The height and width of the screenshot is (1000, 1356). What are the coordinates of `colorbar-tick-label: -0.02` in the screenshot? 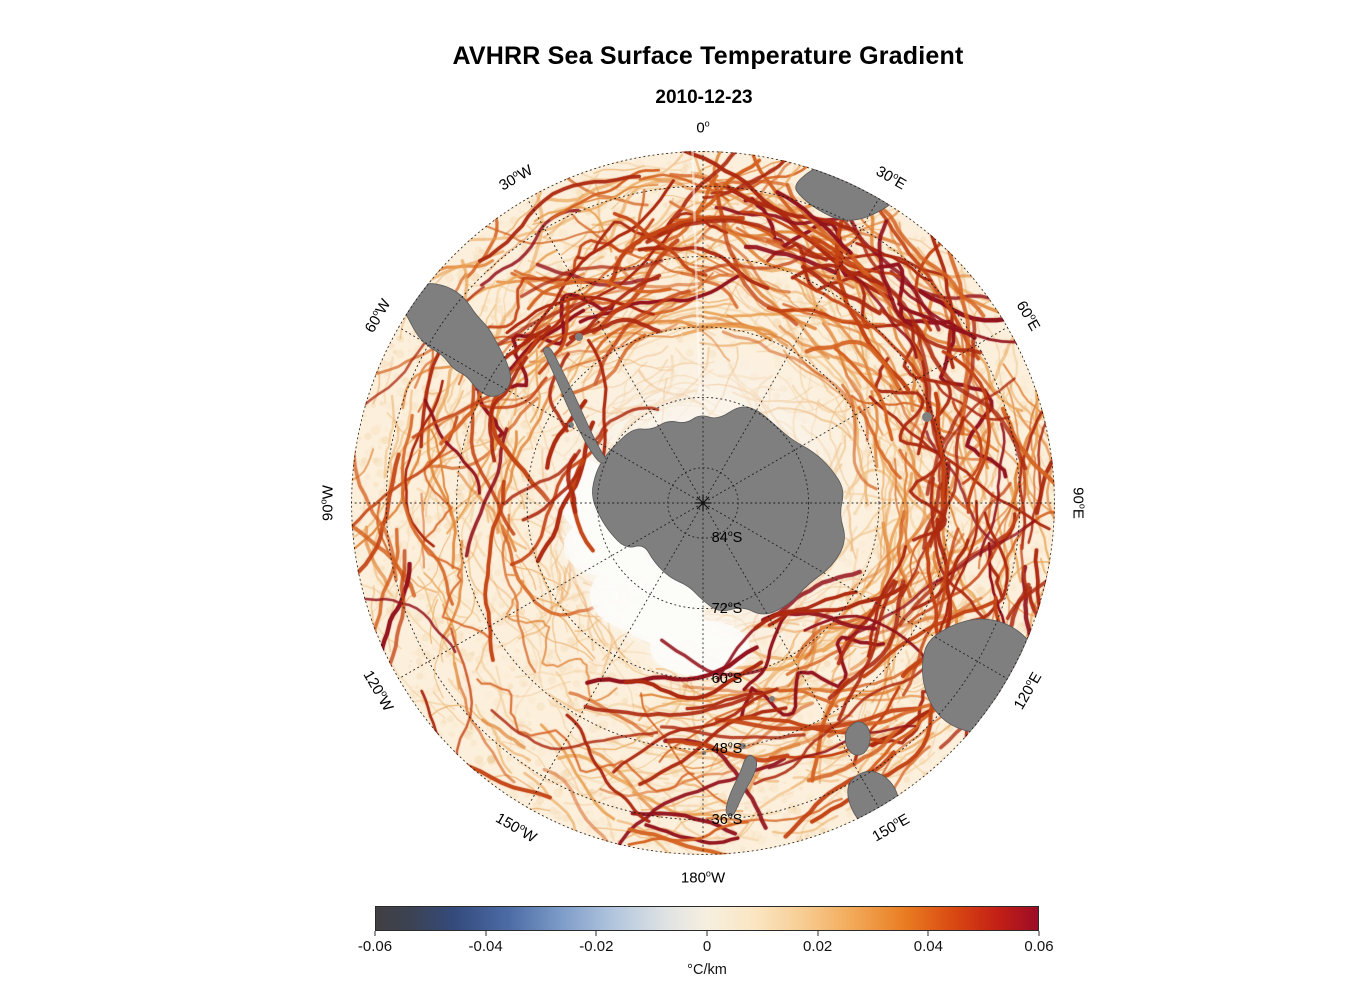 It's located at (596, 946).